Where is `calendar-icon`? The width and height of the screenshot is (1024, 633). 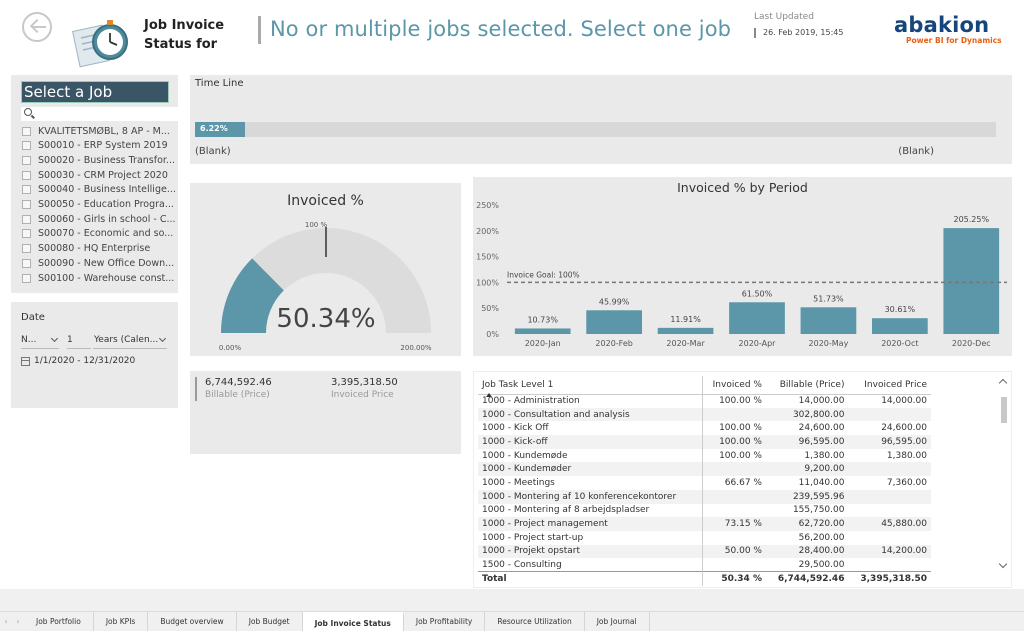
calendar-icon is located at coordinates (25, 361).